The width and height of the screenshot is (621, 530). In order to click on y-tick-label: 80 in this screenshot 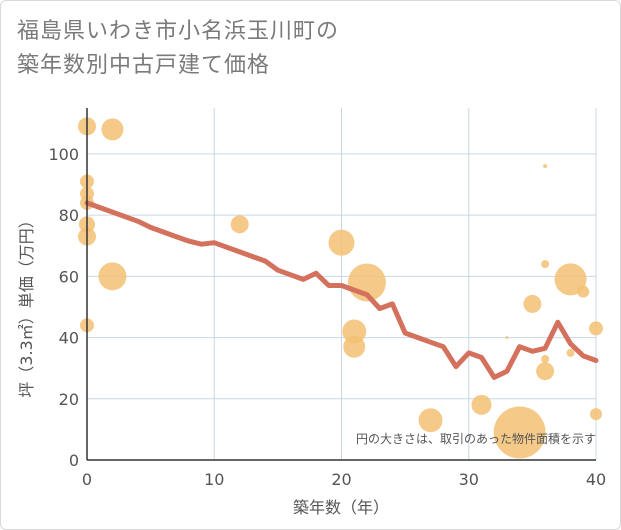, I will do `click(69, 215)`.